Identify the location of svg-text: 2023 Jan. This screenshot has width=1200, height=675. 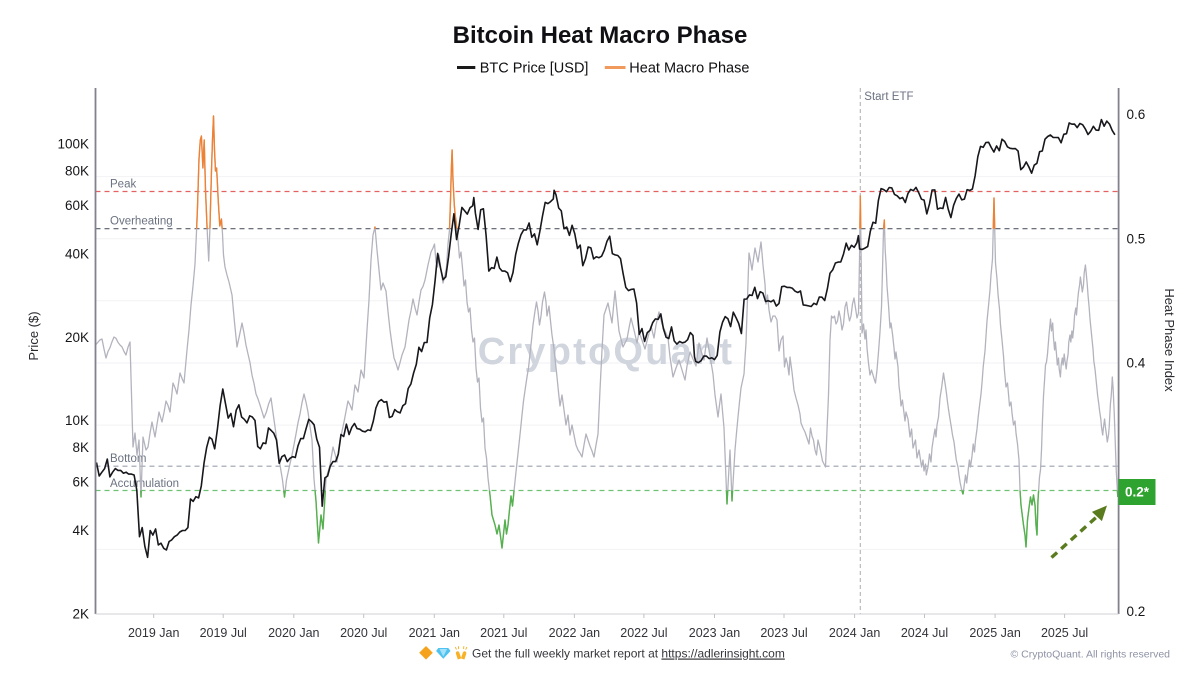
(714, 633).